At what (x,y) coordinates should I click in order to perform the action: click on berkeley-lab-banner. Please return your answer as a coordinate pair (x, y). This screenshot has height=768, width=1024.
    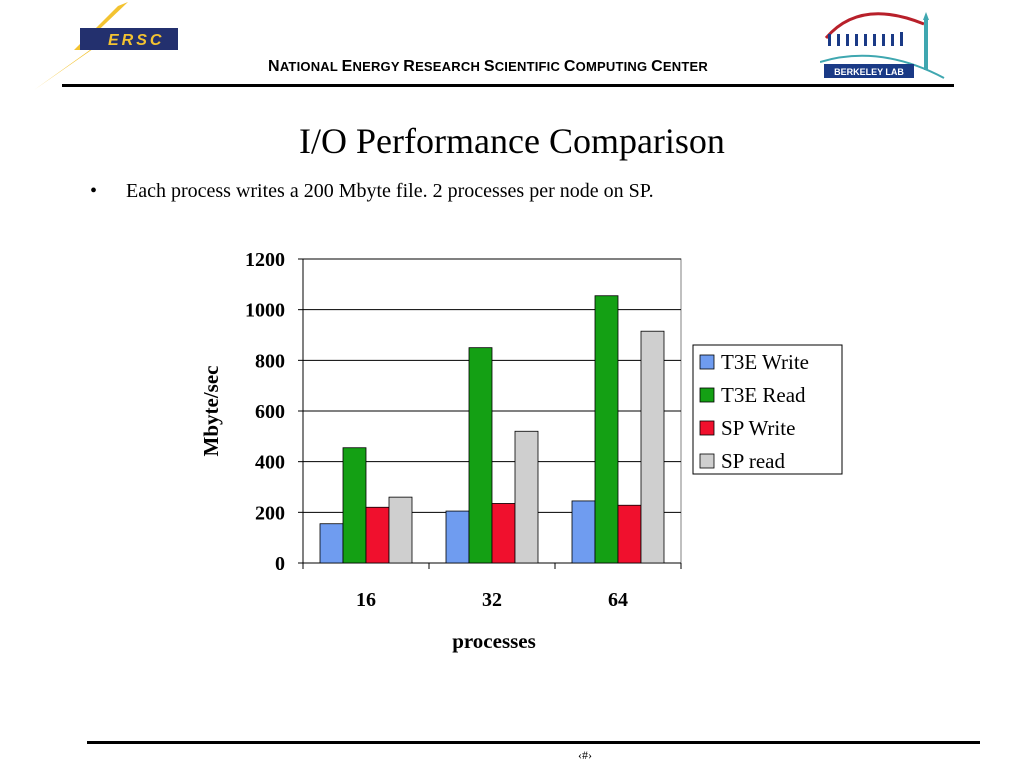
    Looking at the image, I should click on (869, 71).